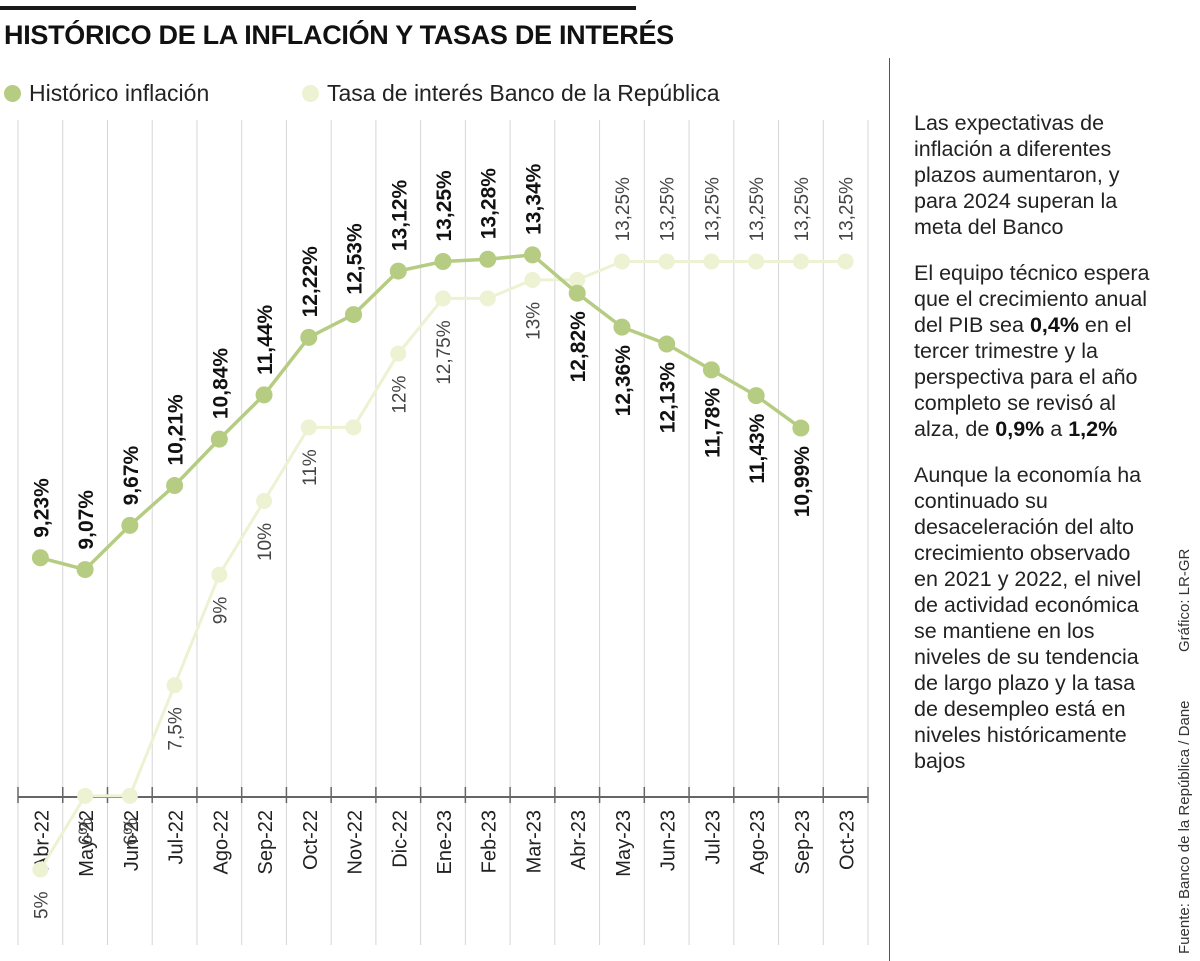  I want to click on legend-swatch-inflation, so click(12, 93).